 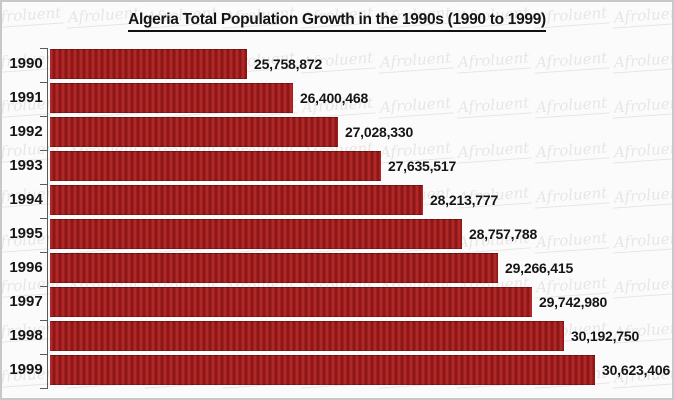 I want to click on bar-row: 1995 28,757,788, so click(x=337, y=234).